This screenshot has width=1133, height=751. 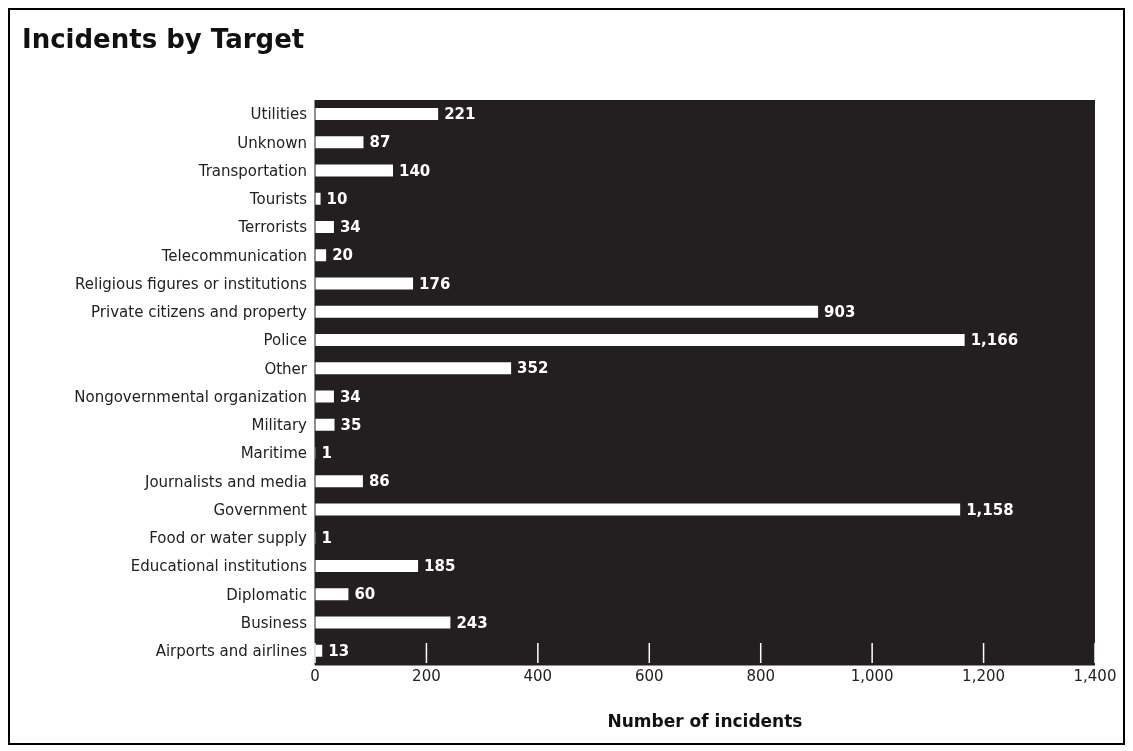 I want to click on y-tick-label: Military, so click(x=279, y=425).